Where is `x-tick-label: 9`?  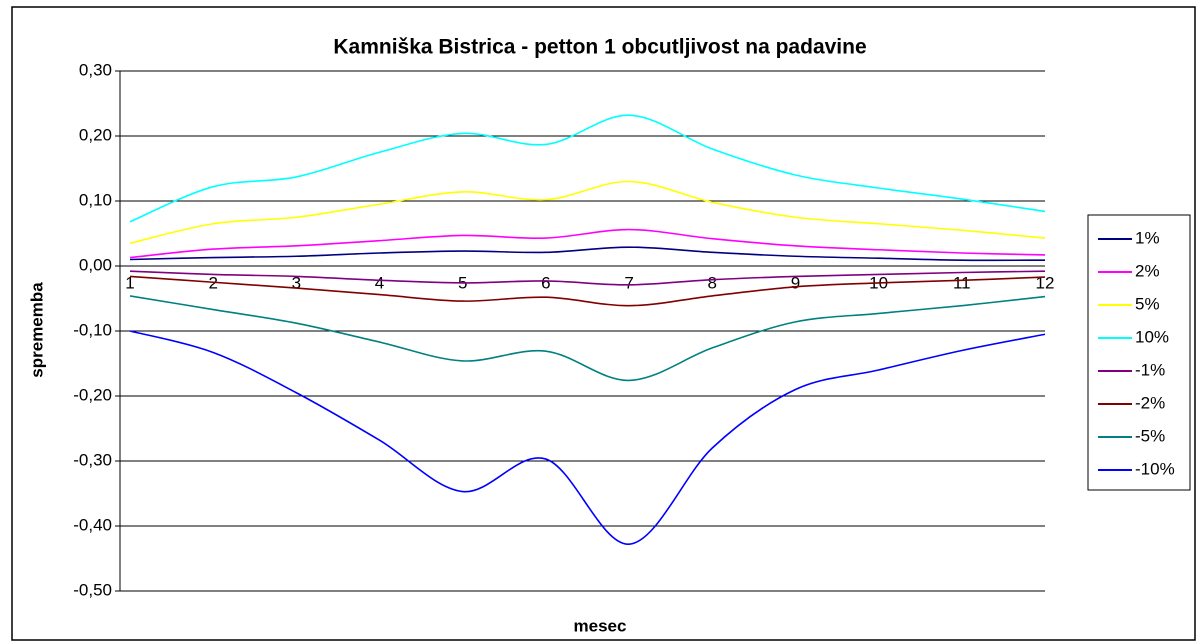
x-tick-label: 9 is located at coordinates (795, 282).